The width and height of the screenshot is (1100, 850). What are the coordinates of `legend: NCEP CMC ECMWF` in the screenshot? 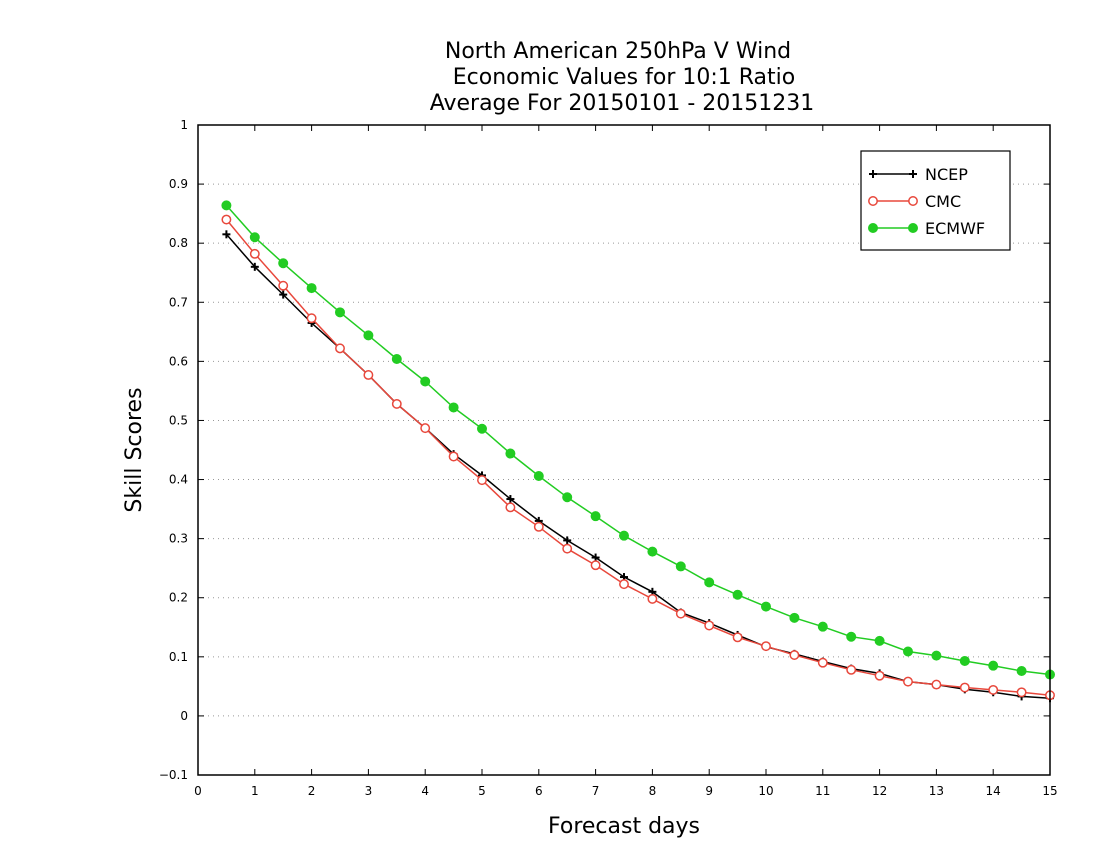 It's located at (935, 200).